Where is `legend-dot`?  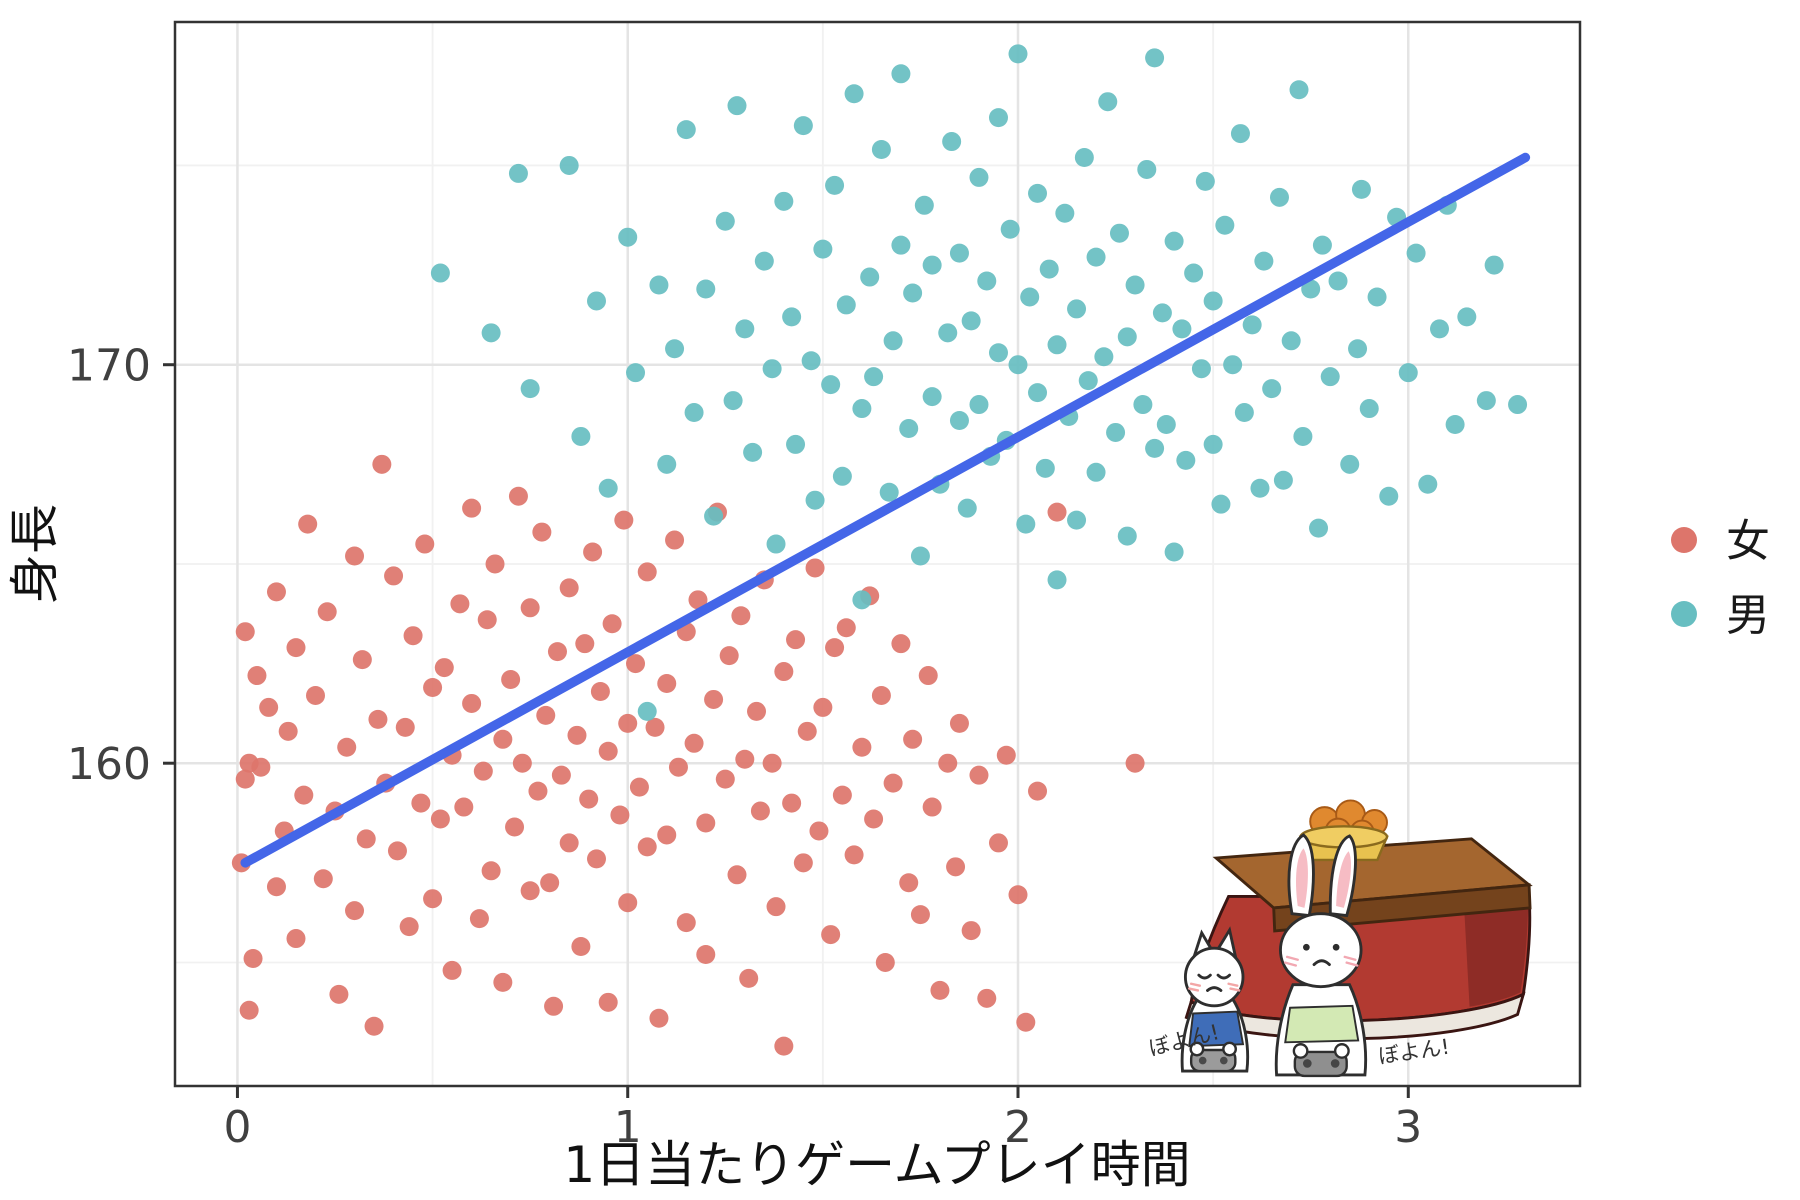 legend-dot is located at coordinates (1684, 540).